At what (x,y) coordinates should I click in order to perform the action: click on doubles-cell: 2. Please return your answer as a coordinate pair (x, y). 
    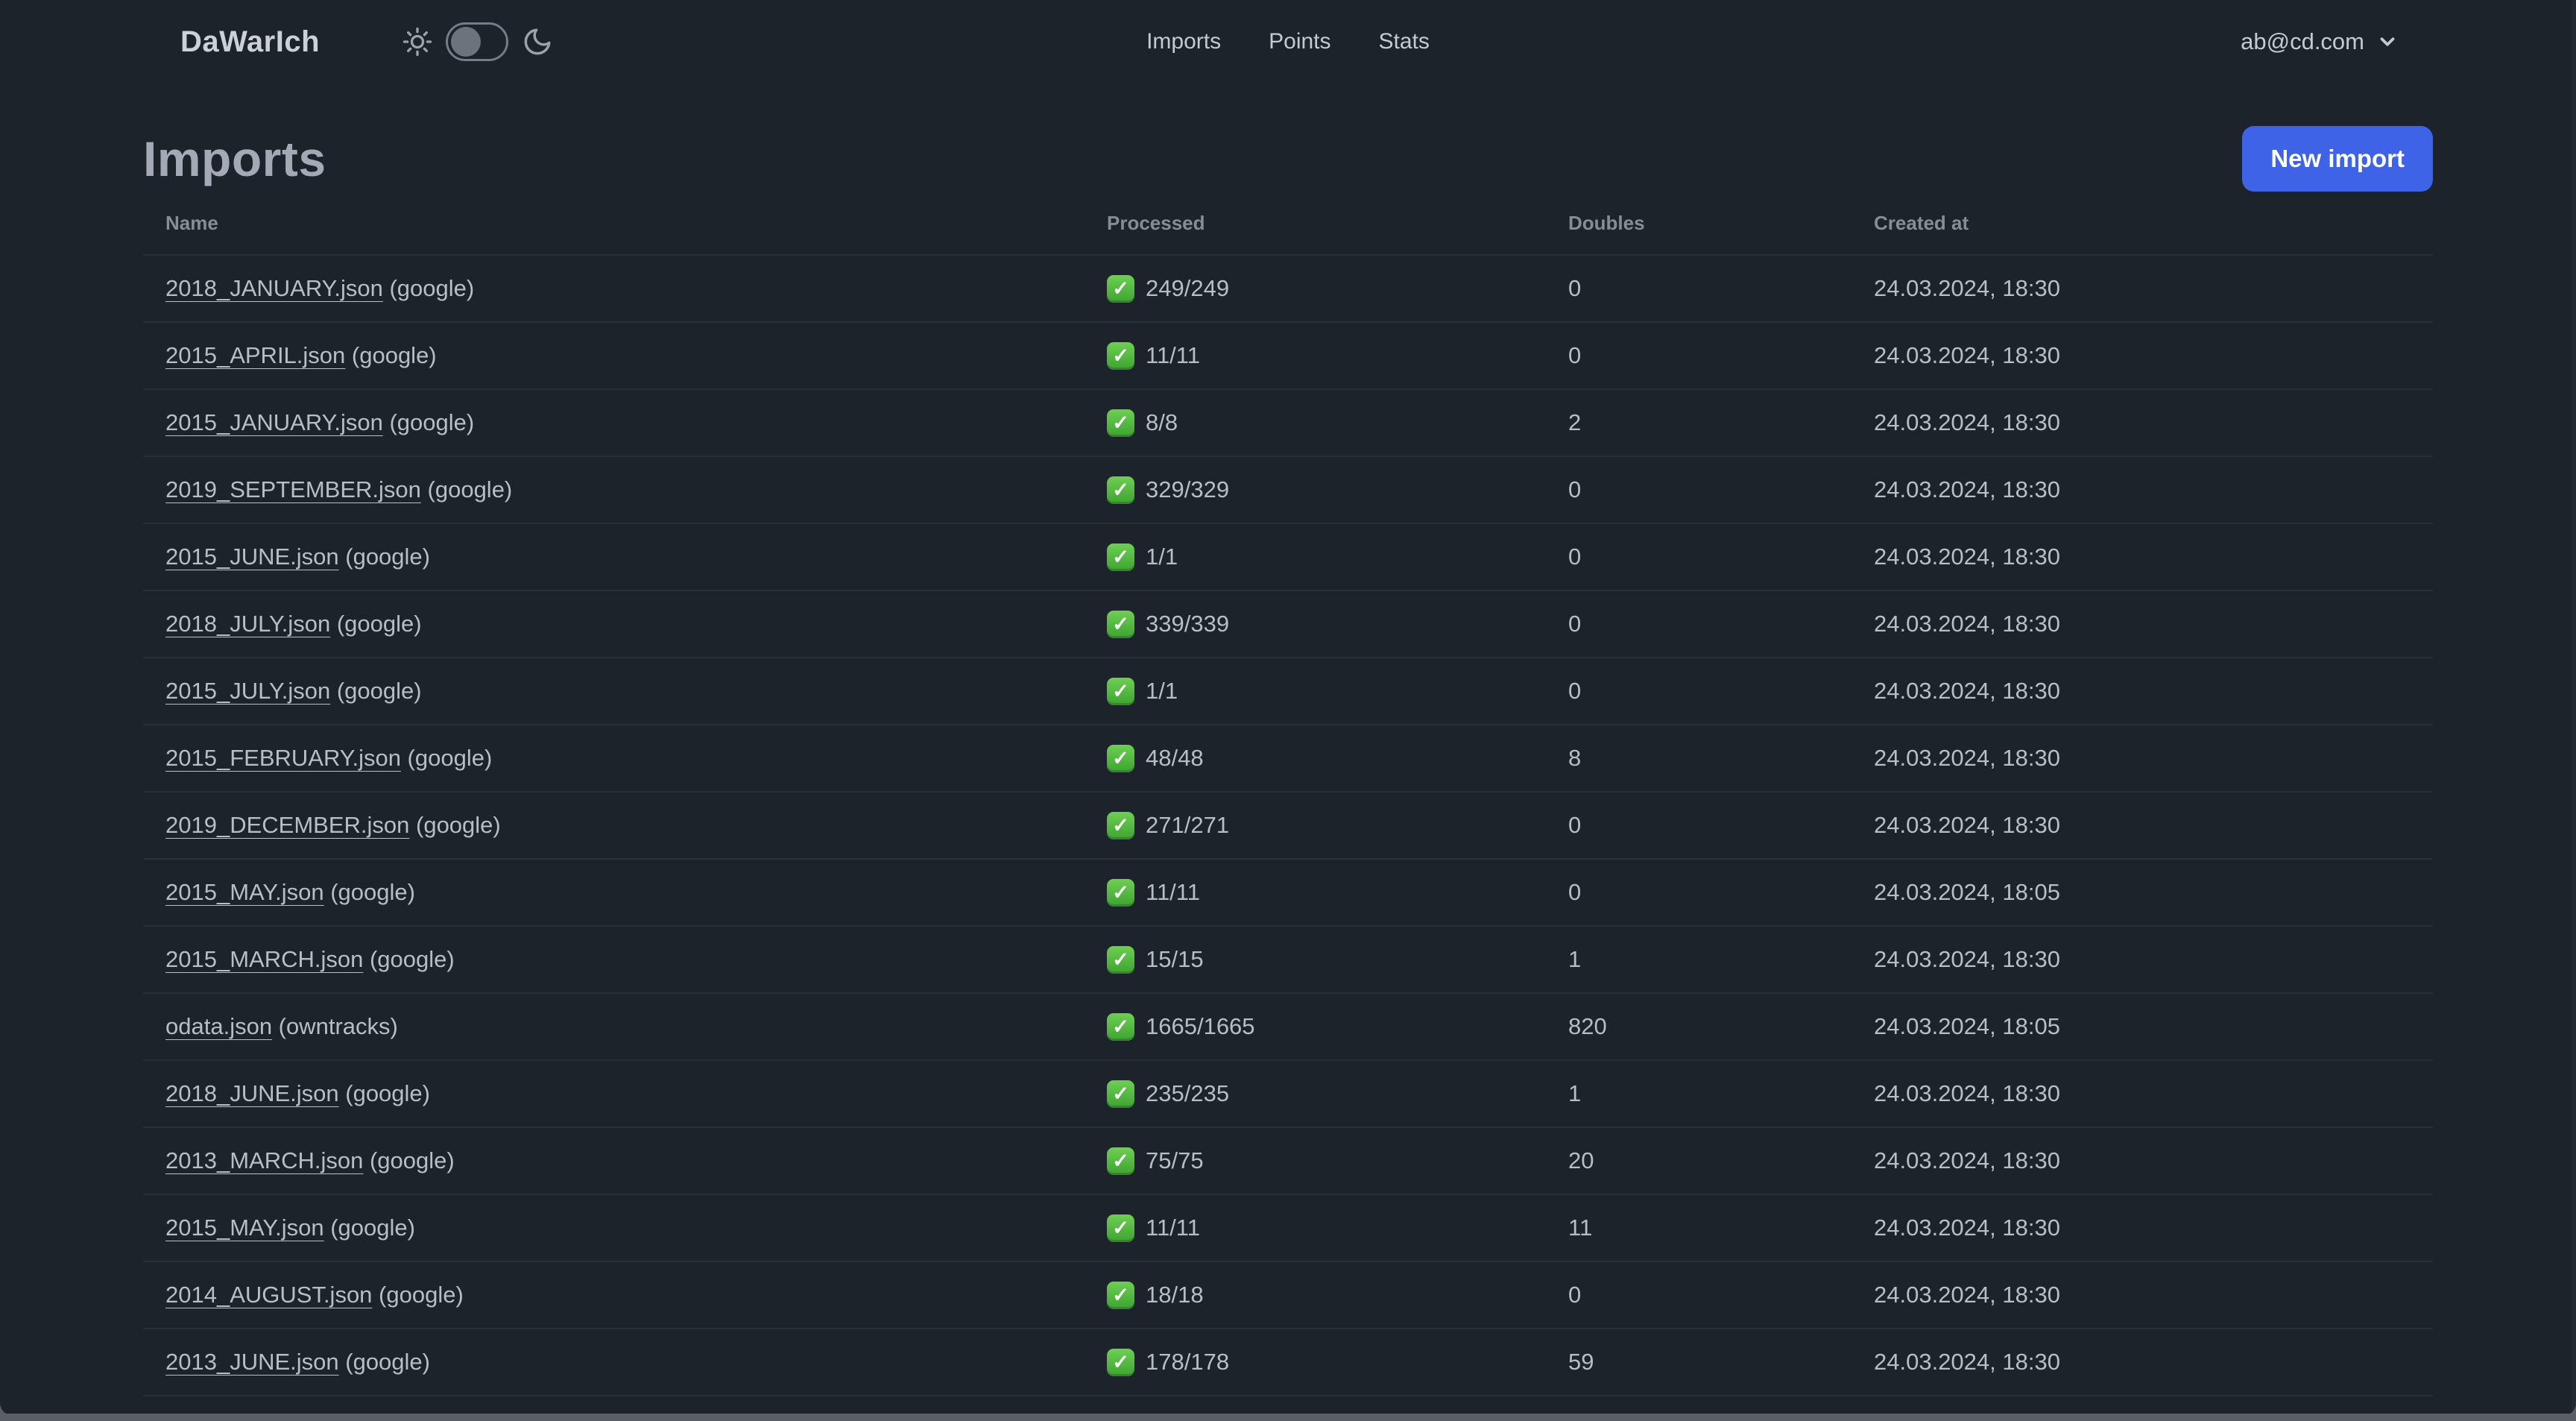
    Looking at the image, I should click on (1575, 422).